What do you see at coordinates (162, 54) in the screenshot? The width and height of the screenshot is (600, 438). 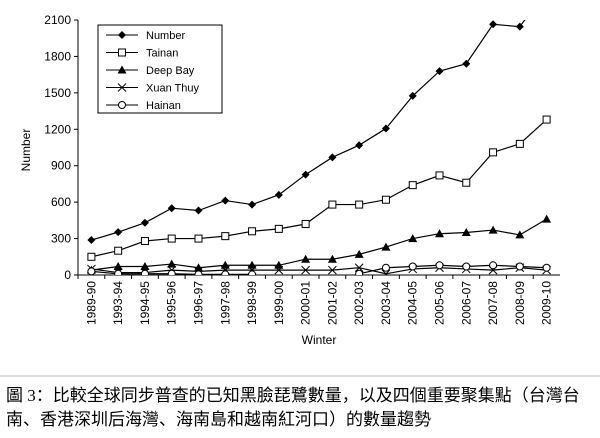 I see `legend-label: Tainan` at bounding box center [162, 54].